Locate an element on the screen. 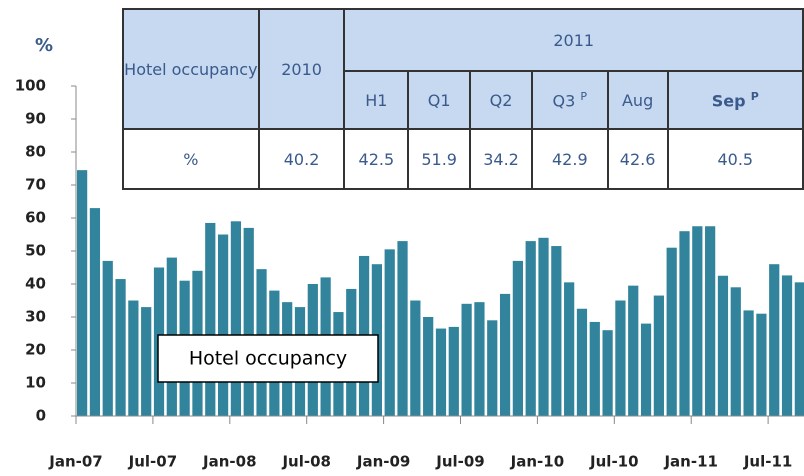 The image size is (804, 476). x-tick-label: Jan-07 is located at coordinates (75, 462).